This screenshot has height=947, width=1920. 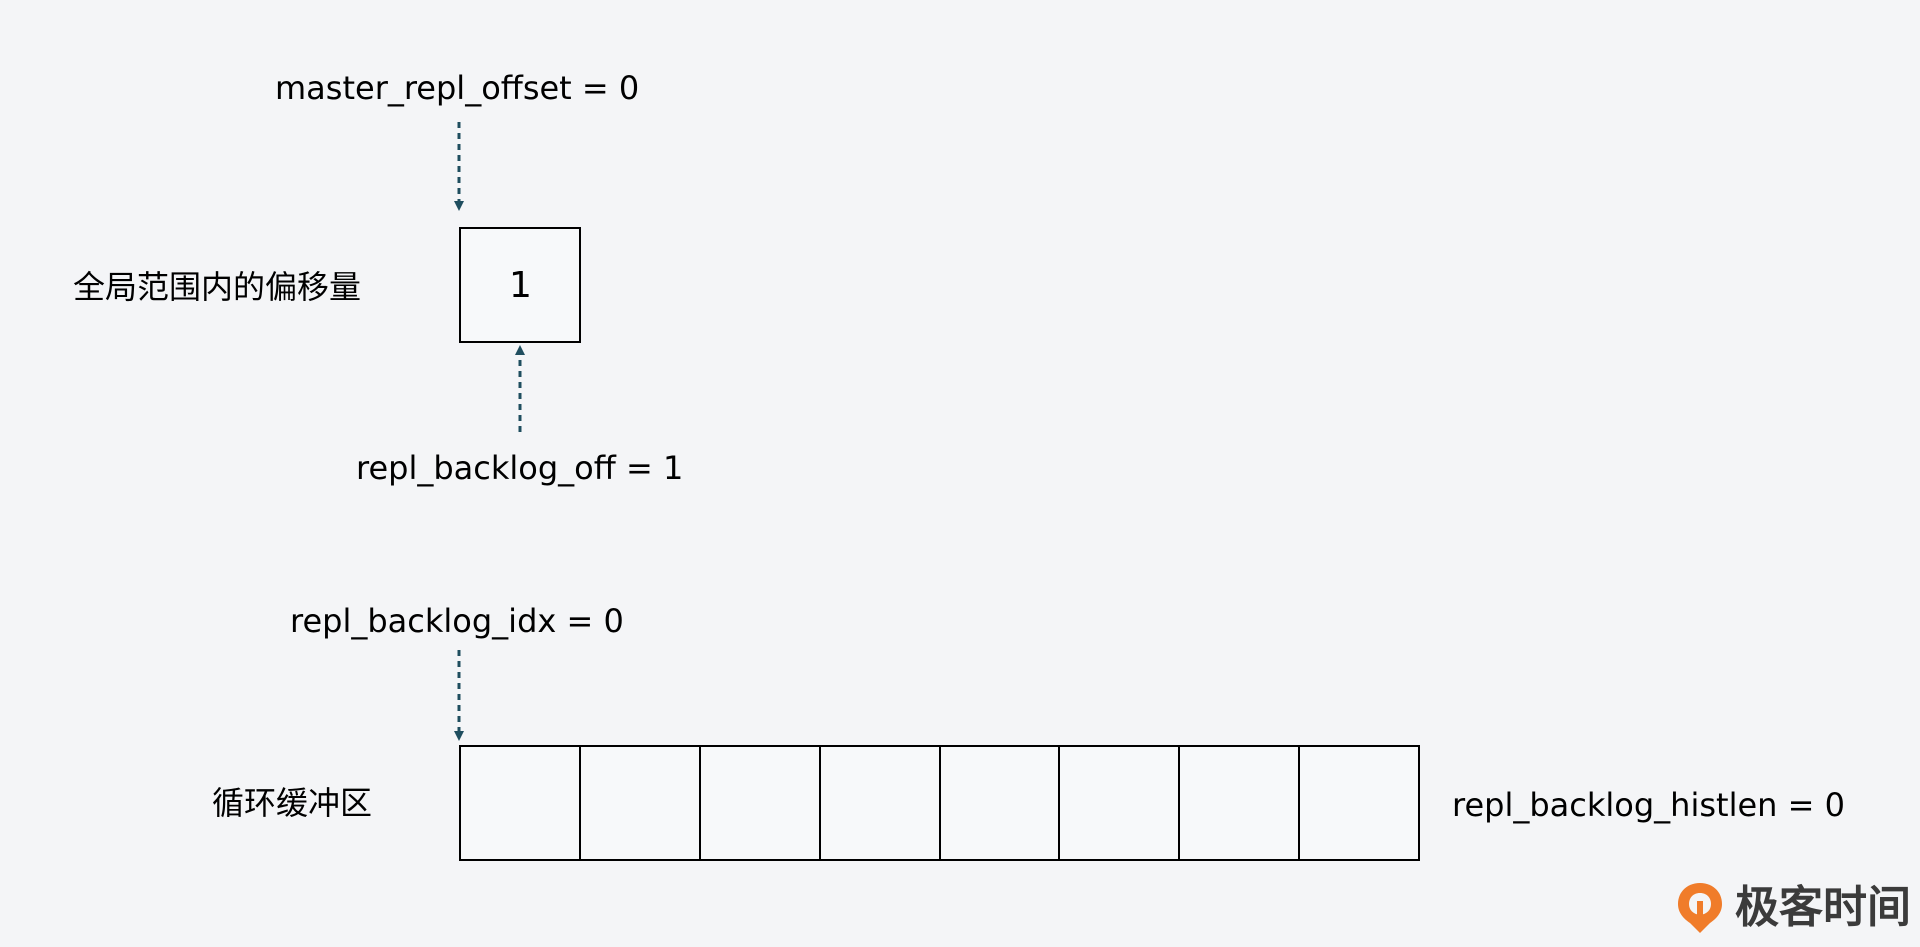 I want to click on repl-backlog-off-label: repl_backlog_off = 1, so click(x=520, y=468).